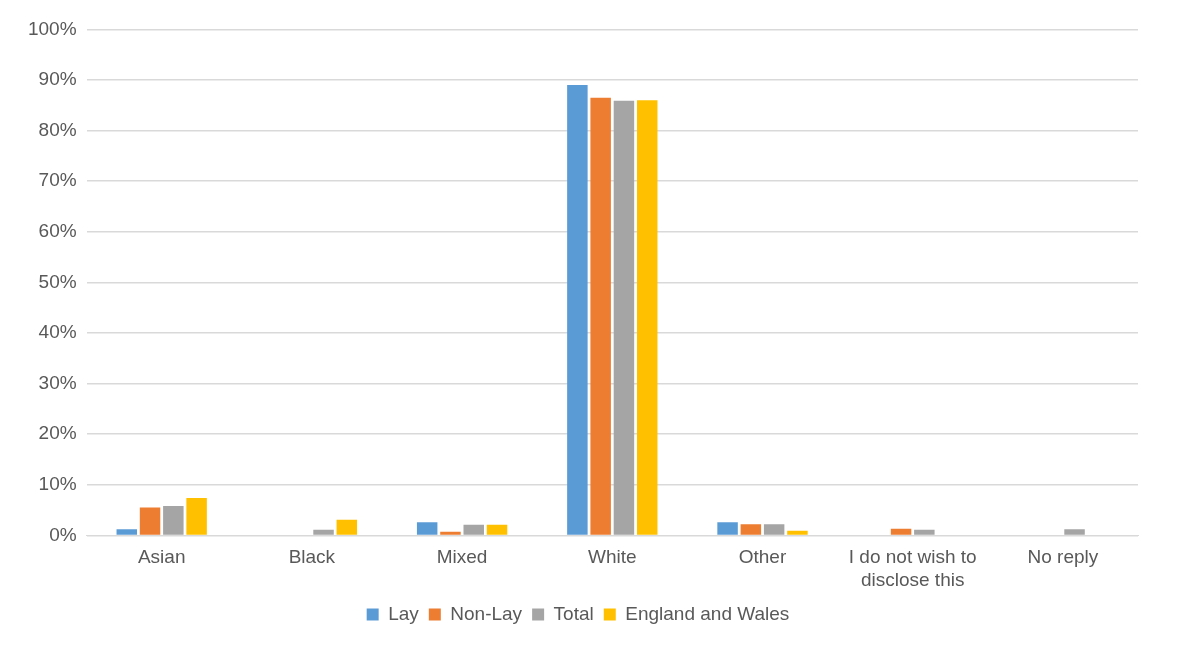 The width and height of the screenshot is (1178, 654). What do you see at coordinates (612, 557) in the screenshot?
I see `x-tick-label: White` at bounding box center [612, 557].